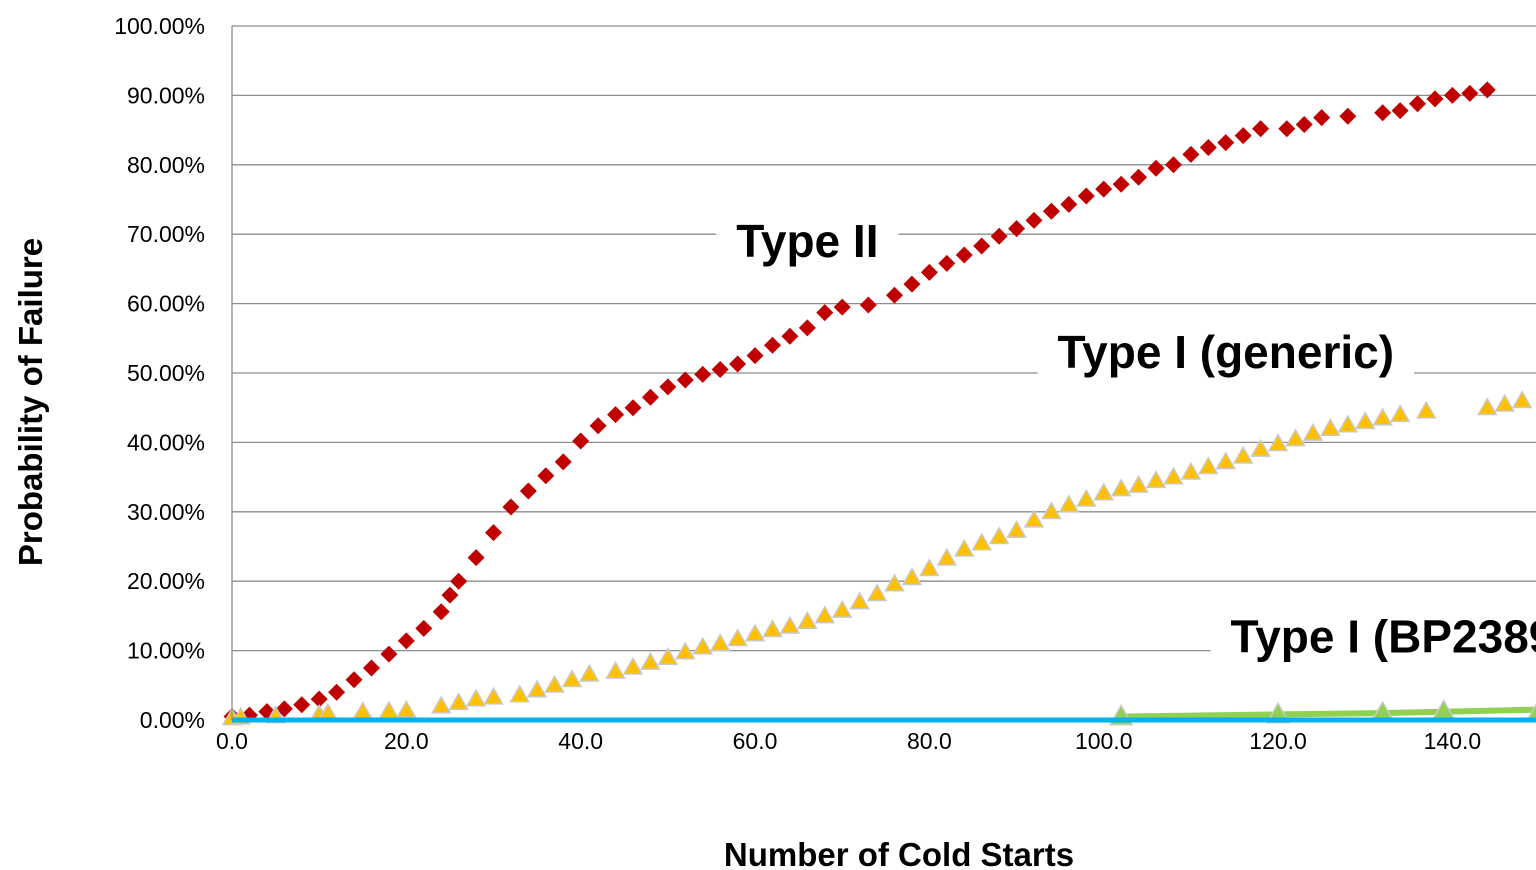 This screenshot has height=870, width=1536. Describe the element at coordinates (166, 373) in the screenshot. I see `y-tick-label: 50.00%` at that location.